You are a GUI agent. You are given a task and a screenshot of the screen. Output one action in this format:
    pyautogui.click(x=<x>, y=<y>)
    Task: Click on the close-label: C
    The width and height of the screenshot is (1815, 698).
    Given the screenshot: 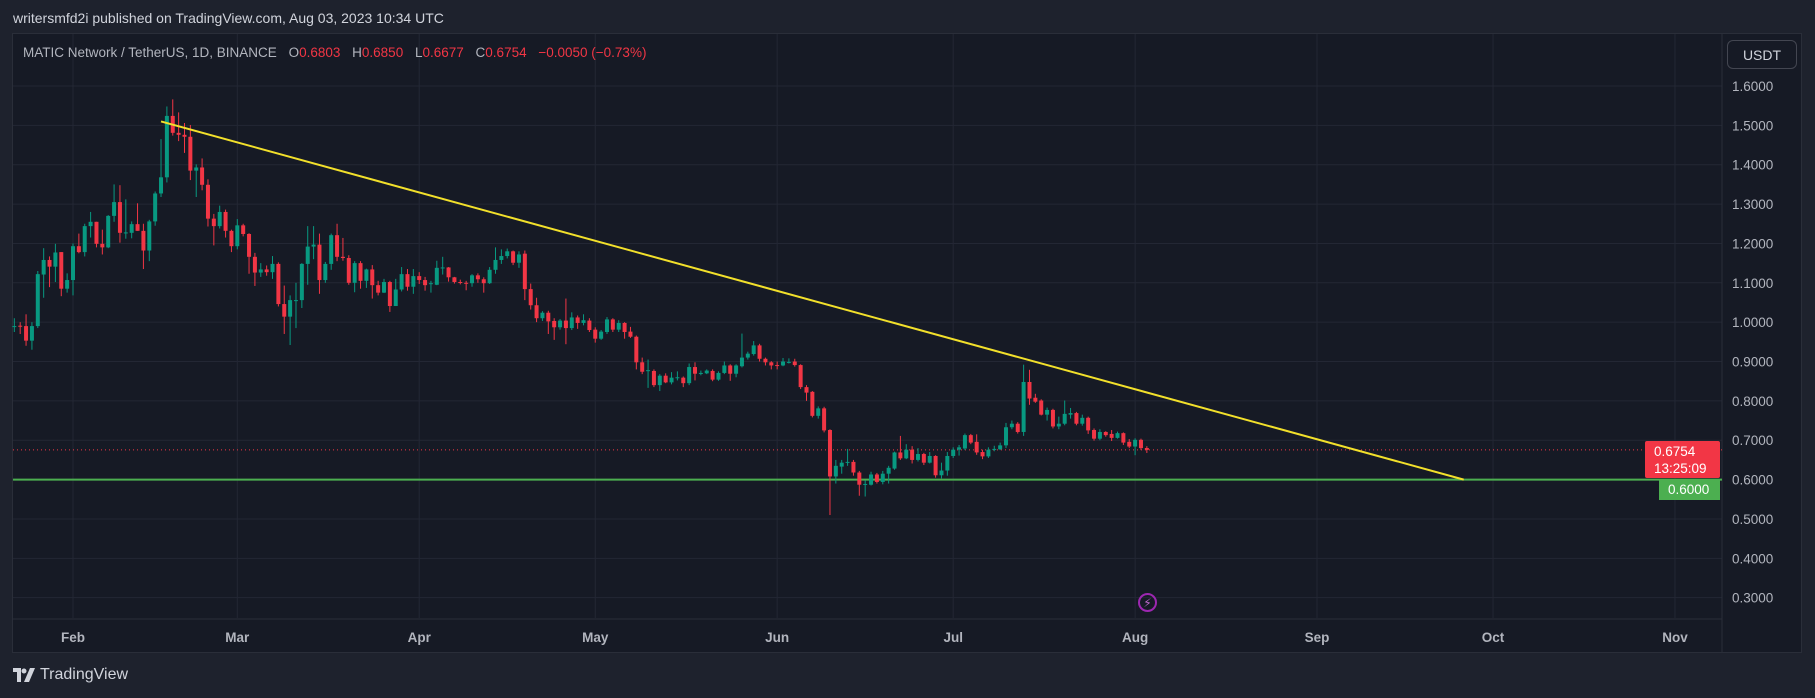 What is the action you would take?
    pyautogui.click(x=480, y=52)
    